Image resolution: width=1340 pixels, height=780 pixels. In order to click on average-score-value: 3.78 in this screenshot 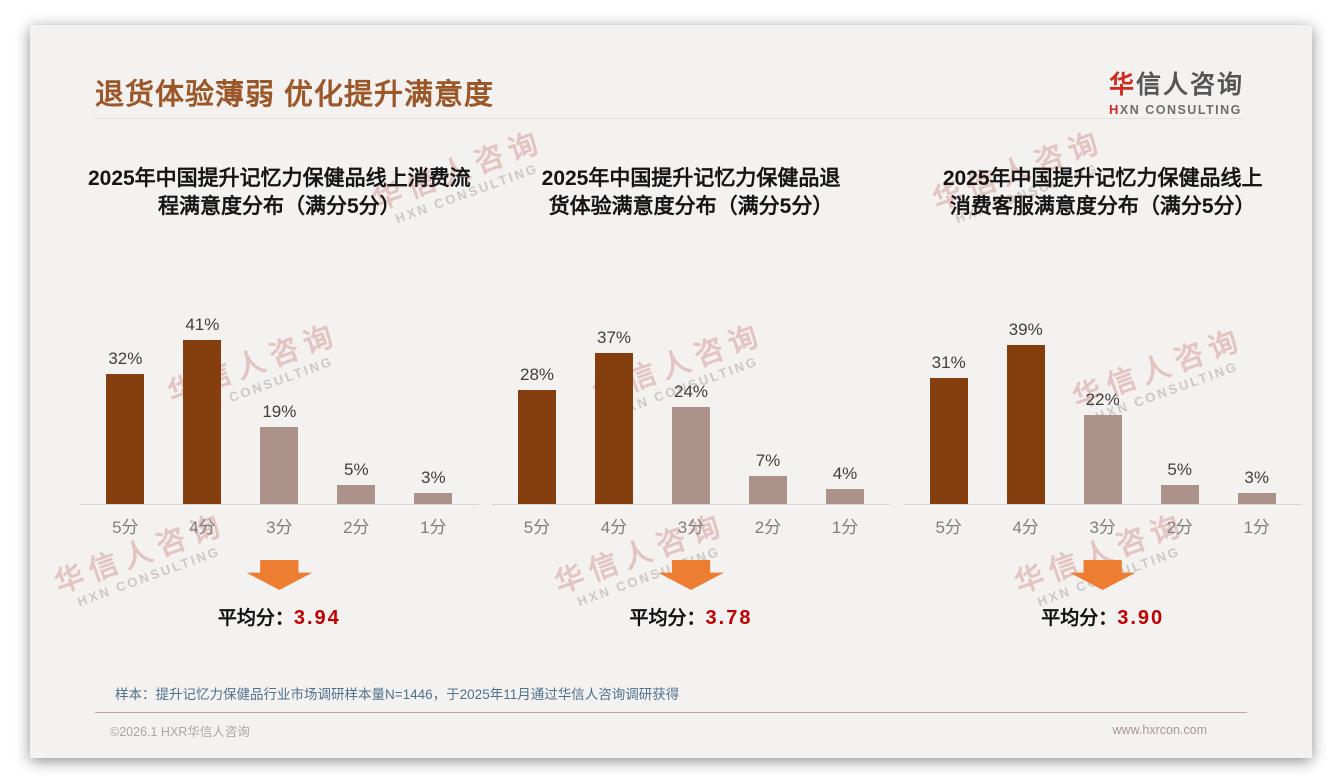, I will do `click(729, 618)`.